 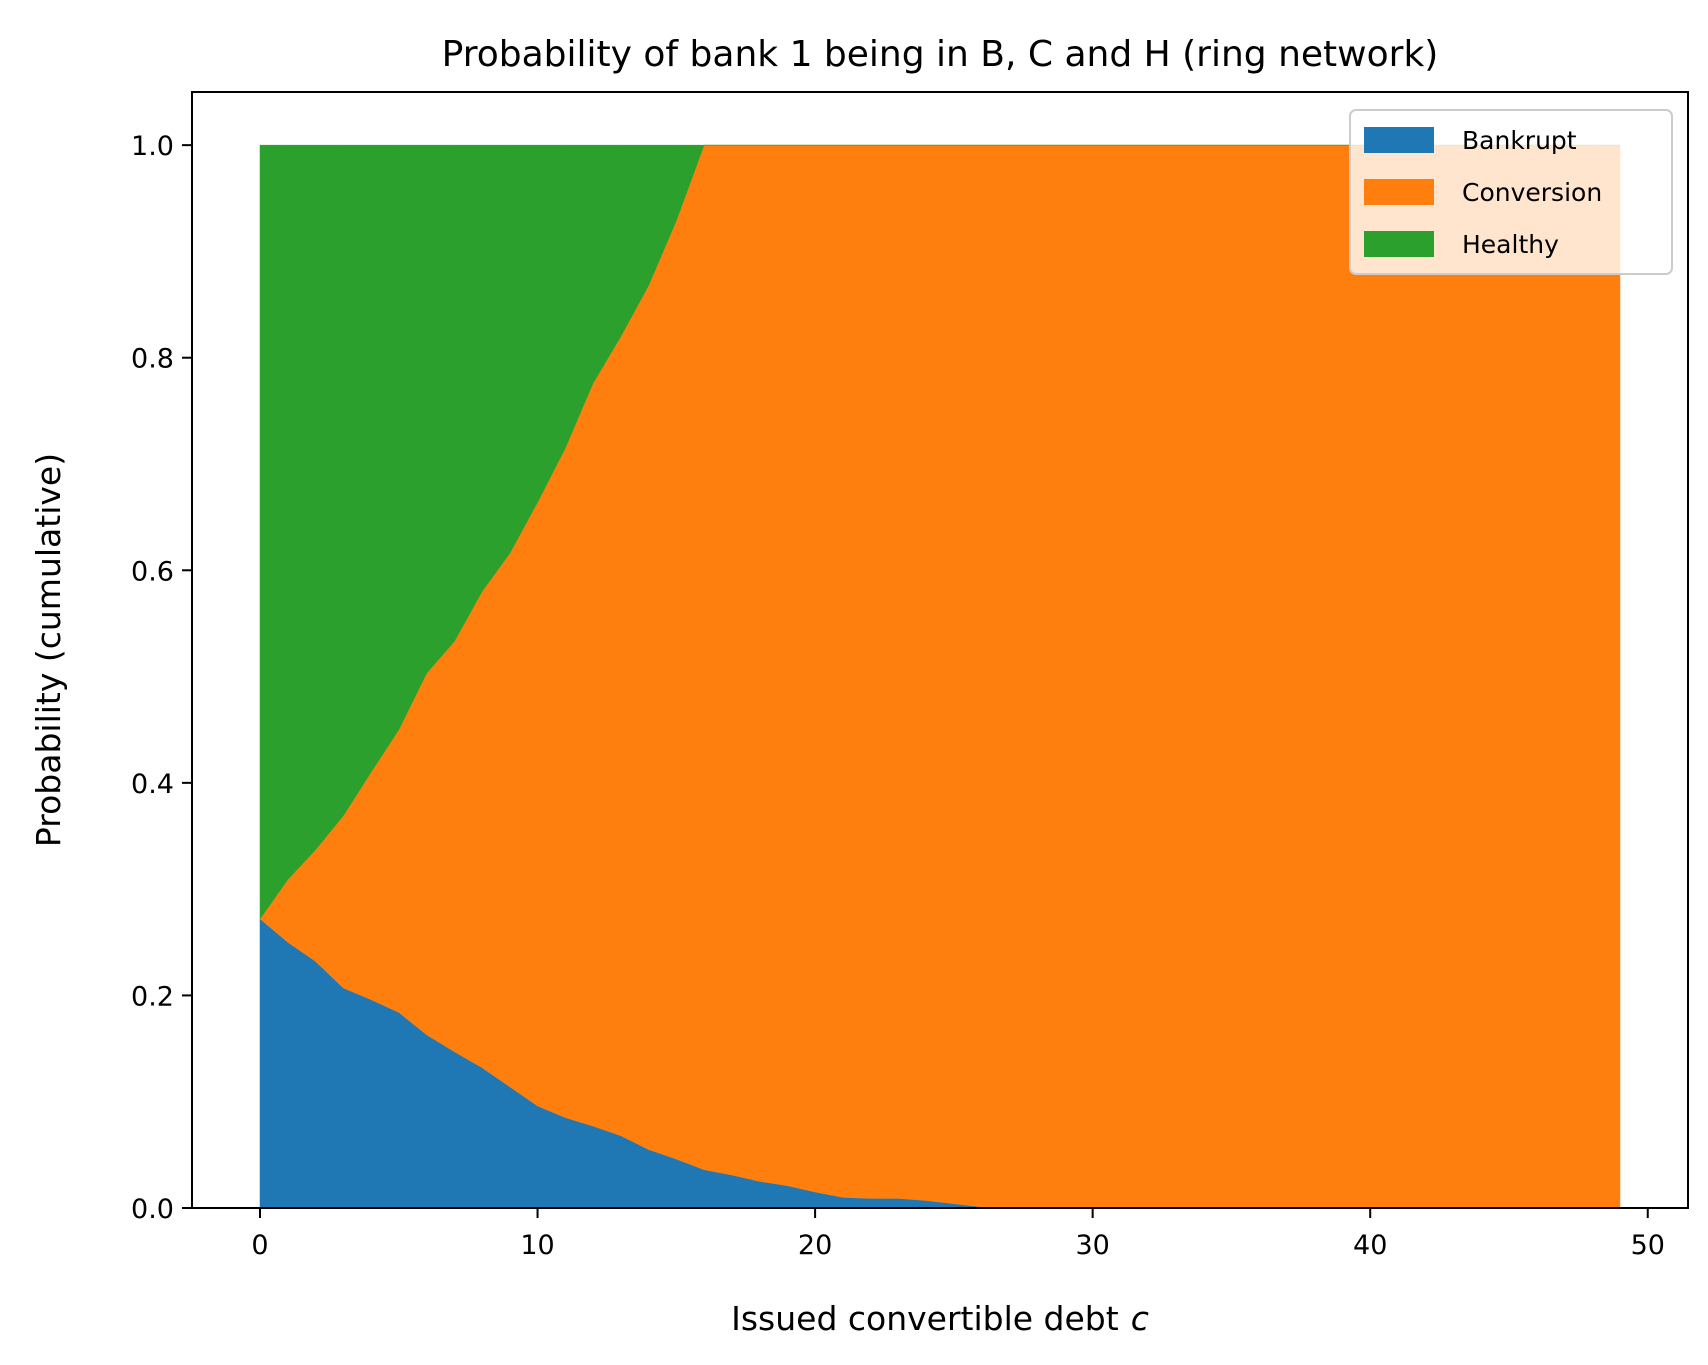 I want to click on x-axis: 0 10 20 30 40 50, so click(x=958, y=1234).